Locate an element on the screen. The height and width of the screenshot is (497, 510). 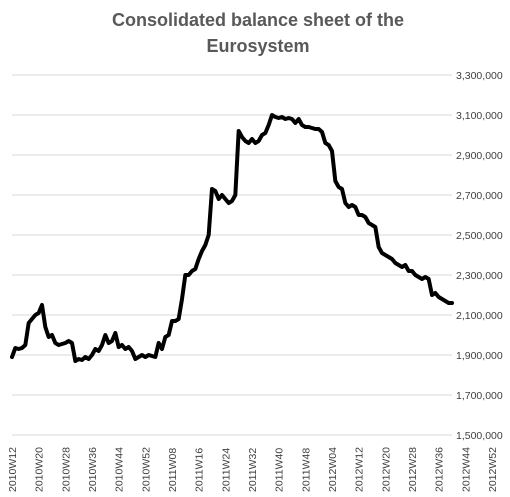
x-tick-label: 2010W28 is located at coordinates (66, 469).